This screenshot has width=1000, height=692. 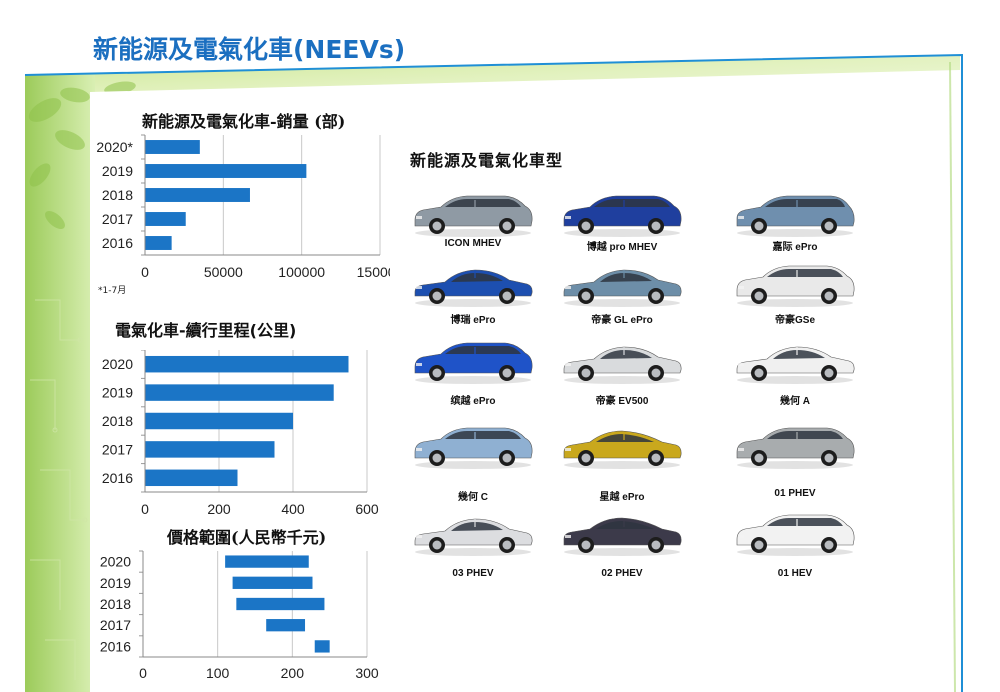 I want to click on car-model-label: 03 PHEV, so click(x=473, y=573).